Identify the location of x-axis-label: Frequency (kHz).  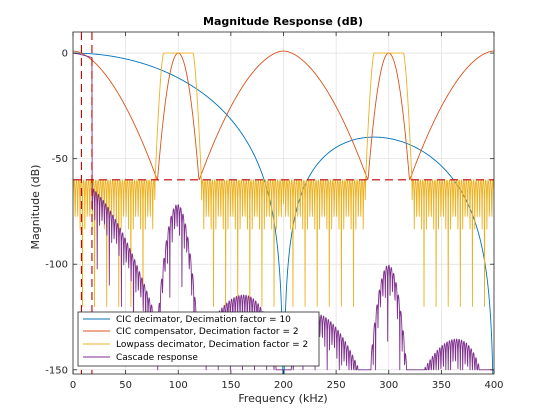
(282, 398).